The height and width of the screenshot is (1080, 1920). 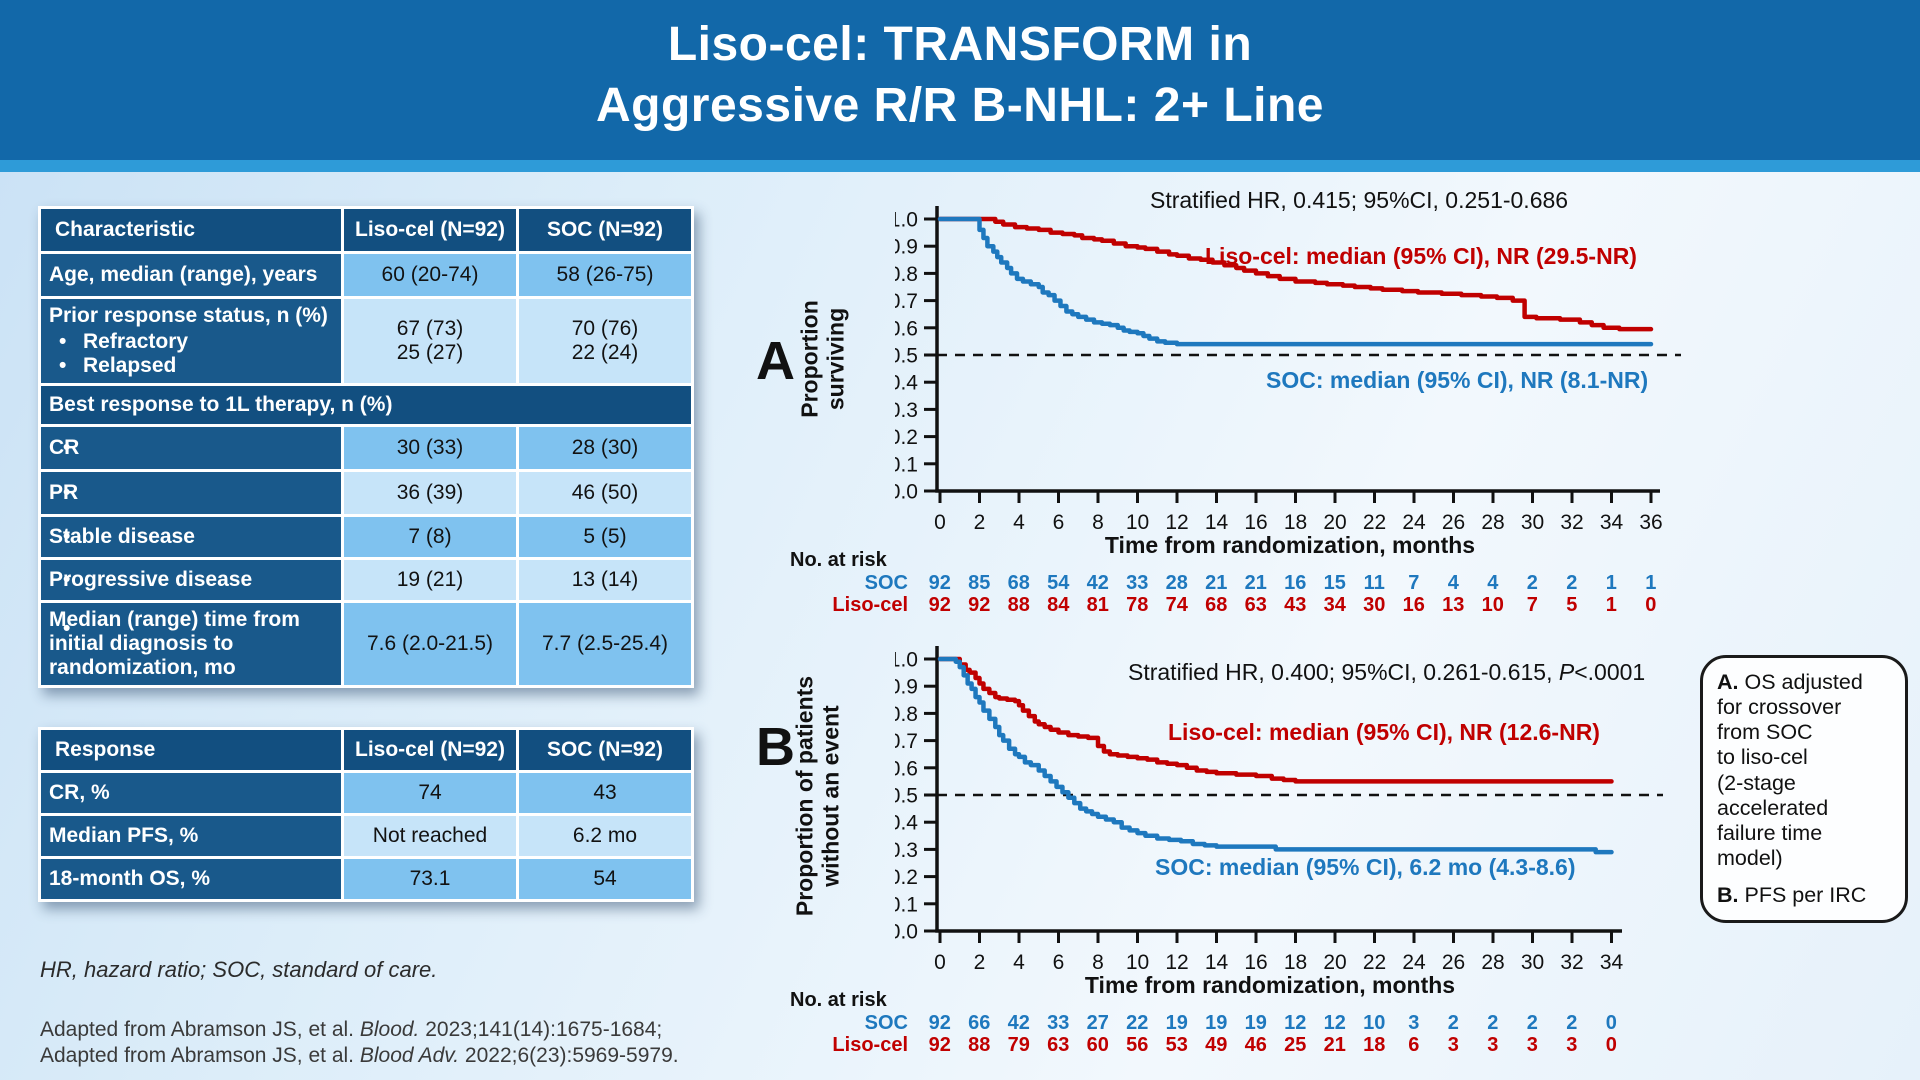 What do you see at coordinates (366, 793) in the screenshot?
I see `table-row: CR, % 74 43` at bounding box center [366, 793].